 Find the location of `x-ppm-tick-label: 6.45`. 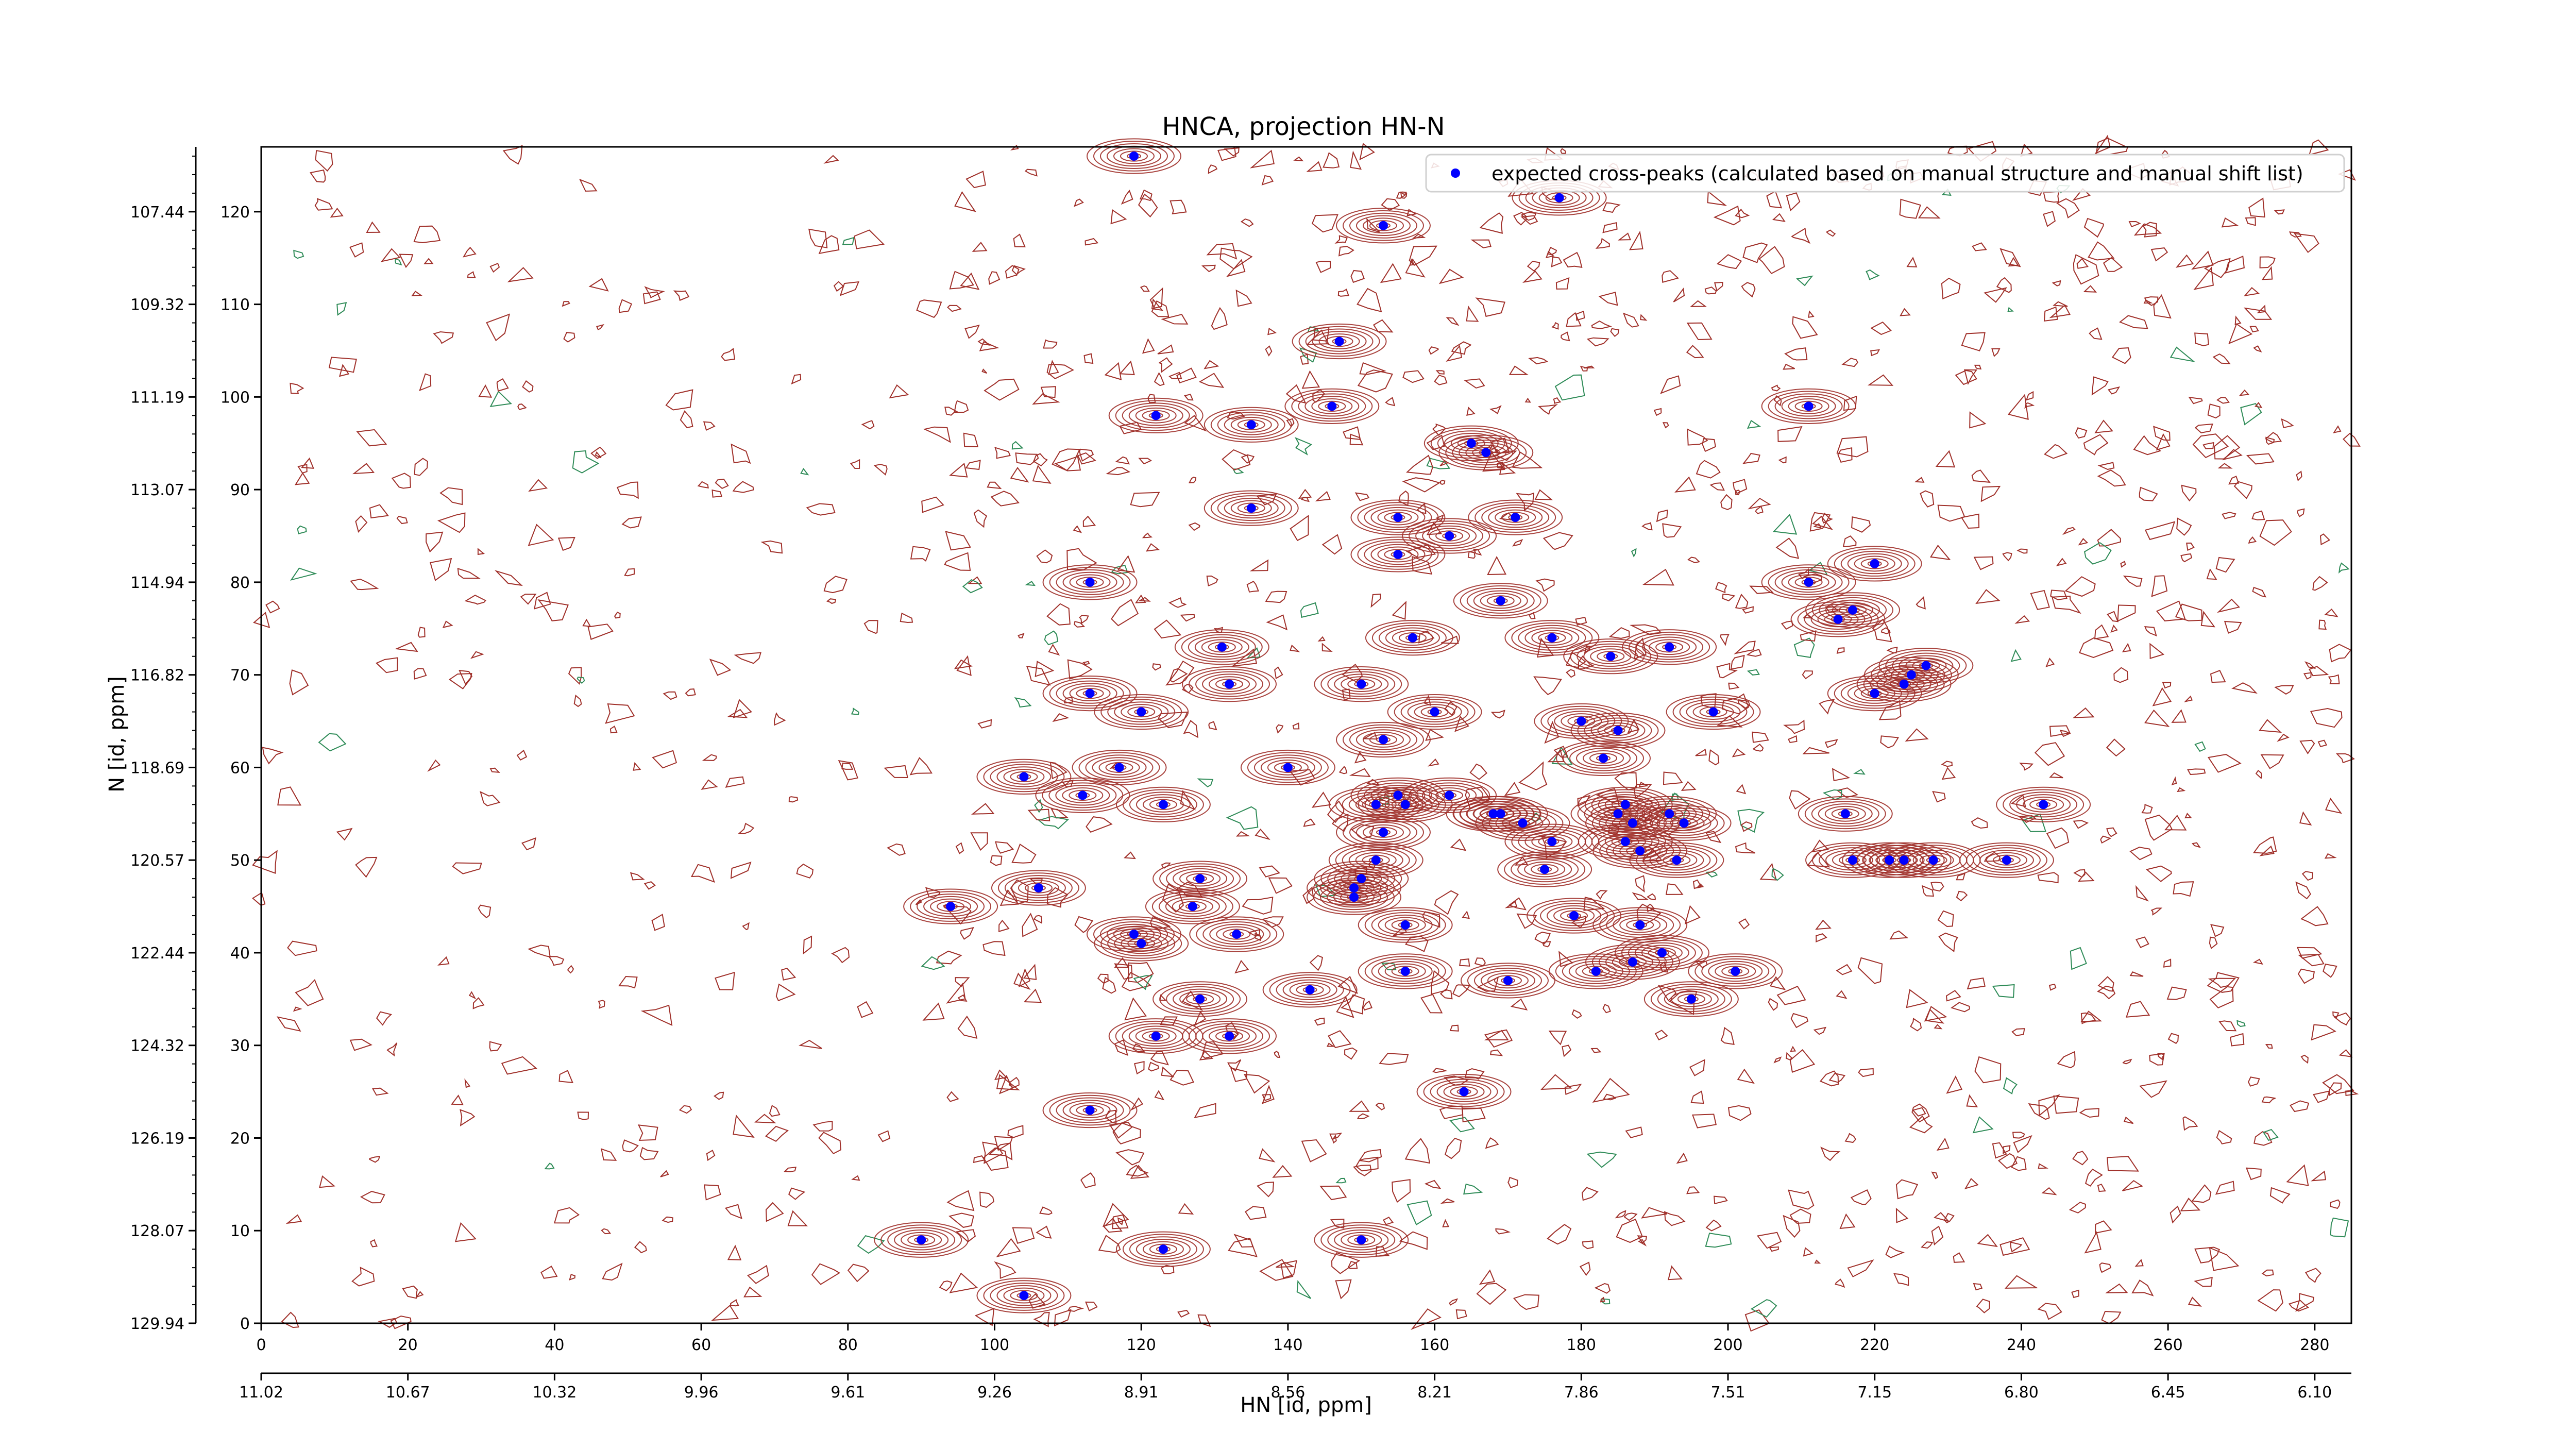

x-ppm-tick-label: 6.45 is located at coordinates (2168, 1393).